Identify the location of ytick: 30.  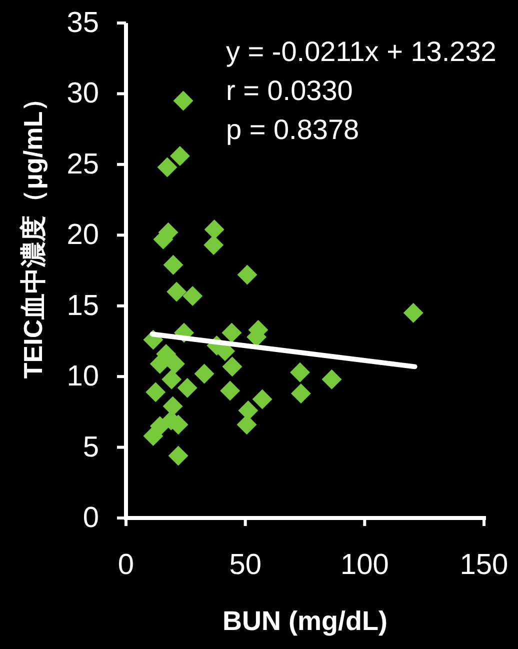
(82, 94).